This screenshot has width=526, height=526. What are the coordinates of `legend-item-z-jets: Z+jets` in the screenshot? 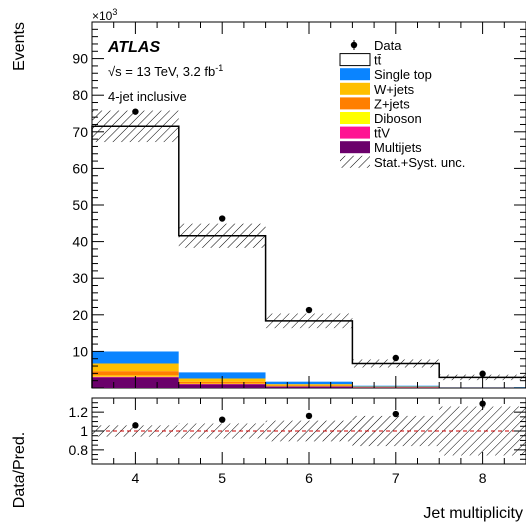 It's located at (375, 103).